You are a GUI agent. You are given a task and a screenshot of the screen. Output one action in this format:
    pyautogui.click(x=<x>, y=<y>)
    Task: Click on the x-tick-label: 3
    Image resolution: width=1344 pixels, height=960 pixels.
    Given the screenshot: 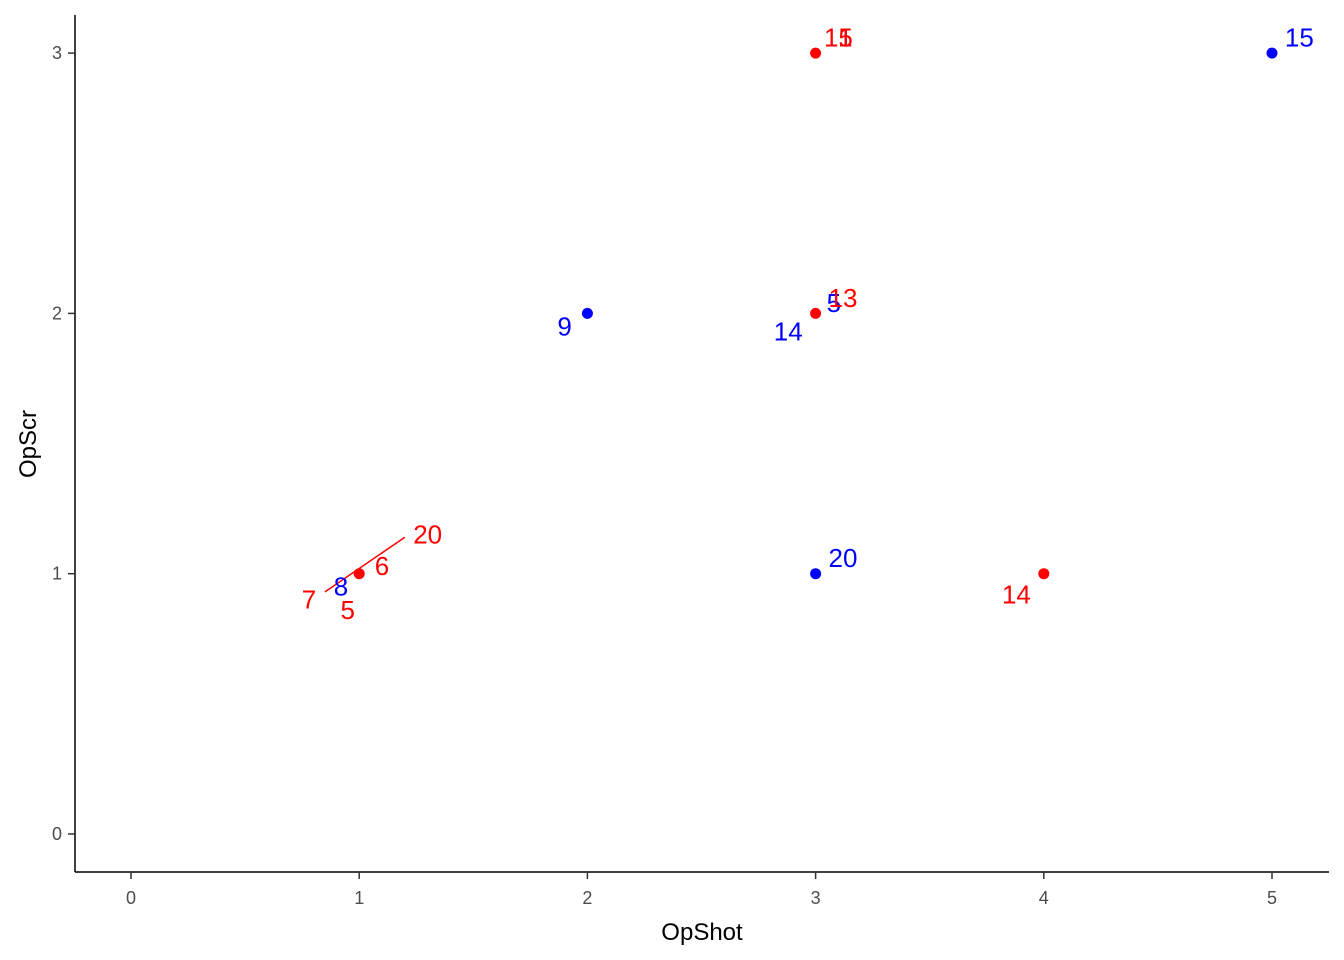 What is the action you would take?
    pyautogui.click(x=816, y=898)
    